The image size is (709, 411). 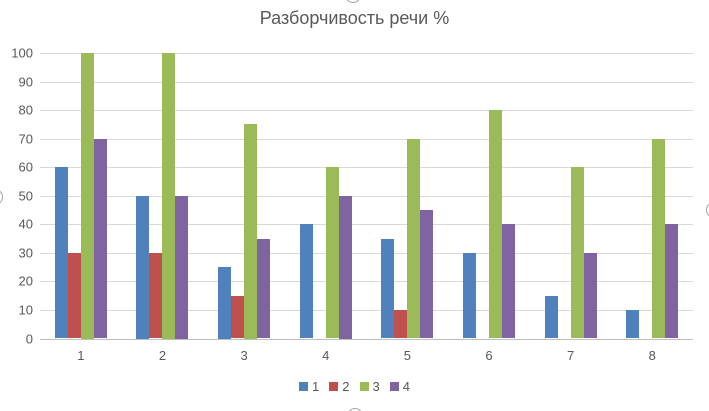 What do you see at coordinates (570, 355) in the screenshot?
I see `x-axis-tick-label: 7` at bounding box center [570, 355].